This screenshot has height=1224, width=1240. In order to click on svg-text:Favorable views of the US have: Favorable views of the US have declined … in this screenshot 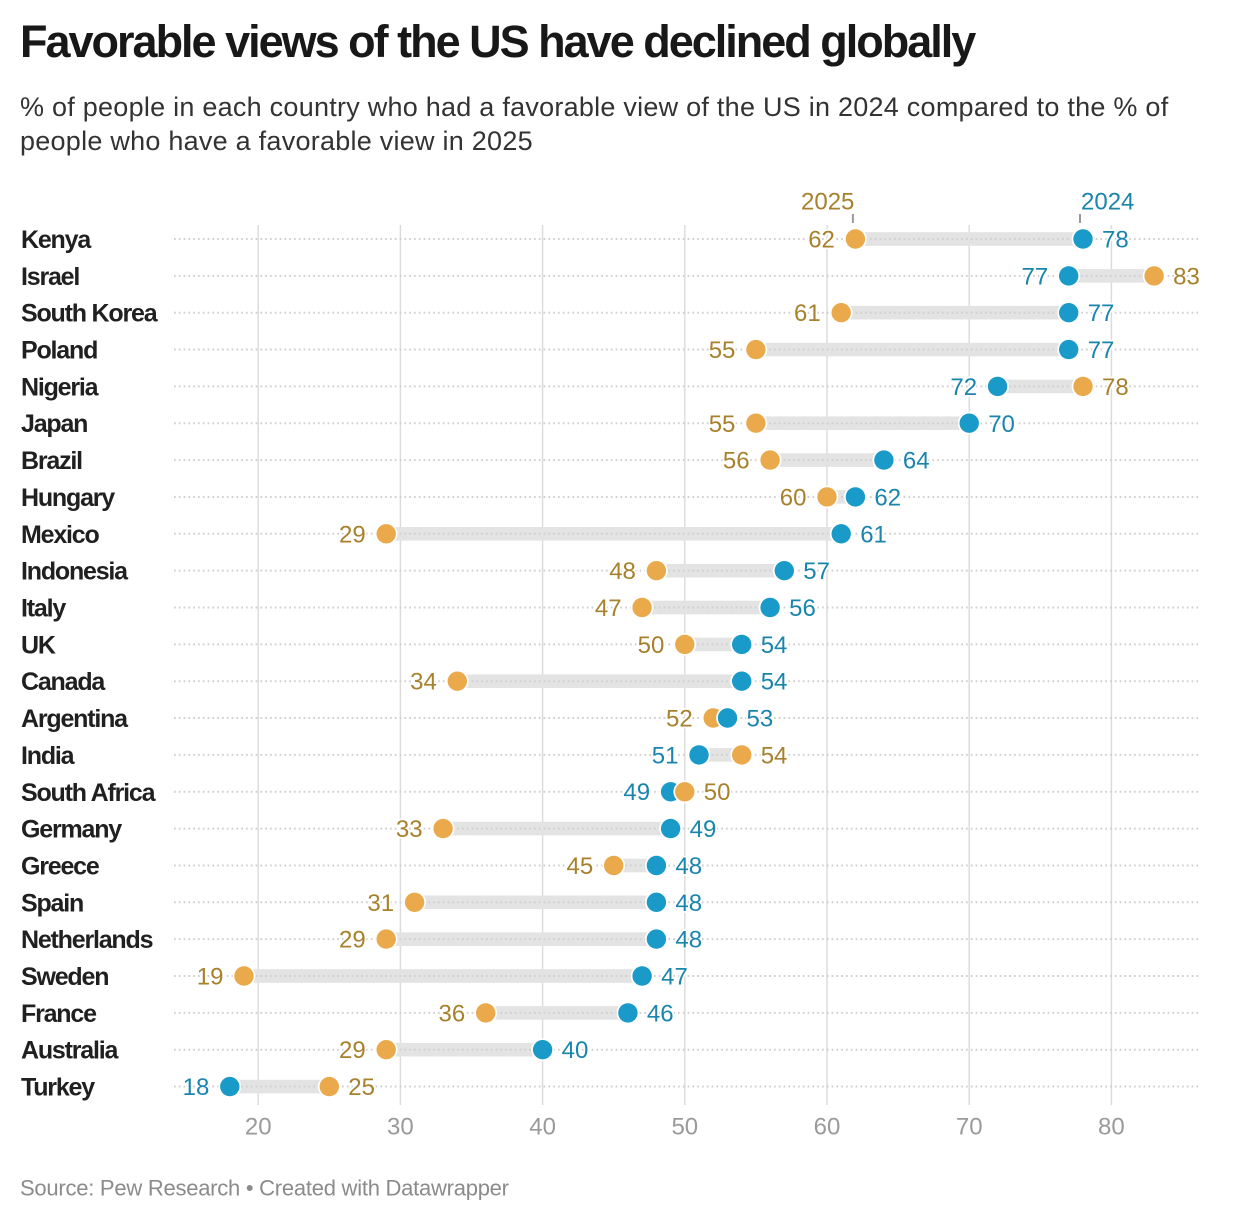, I will do `click(498, 41)`.